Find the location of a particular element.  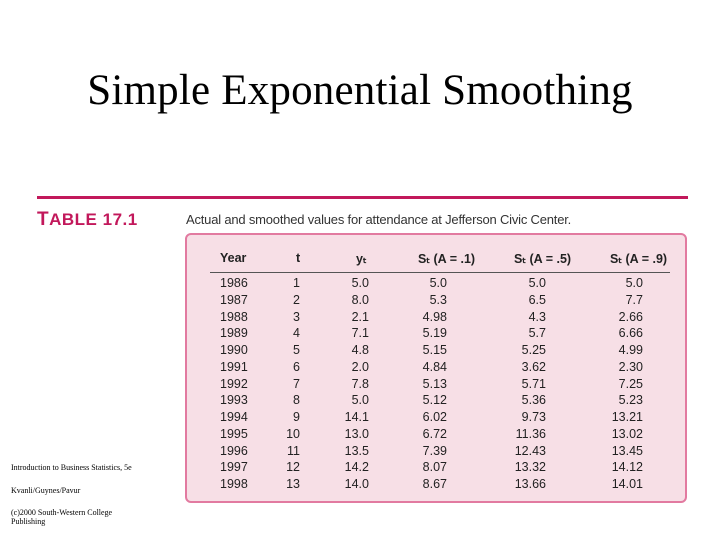

cell-s-a01: 5.15 is located at coordinates (434, 350).